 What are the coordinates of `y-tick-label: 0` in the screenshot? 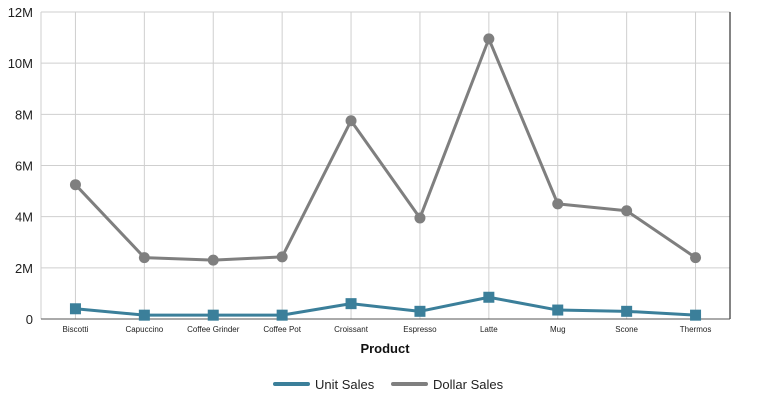 It's located at (29, 319).